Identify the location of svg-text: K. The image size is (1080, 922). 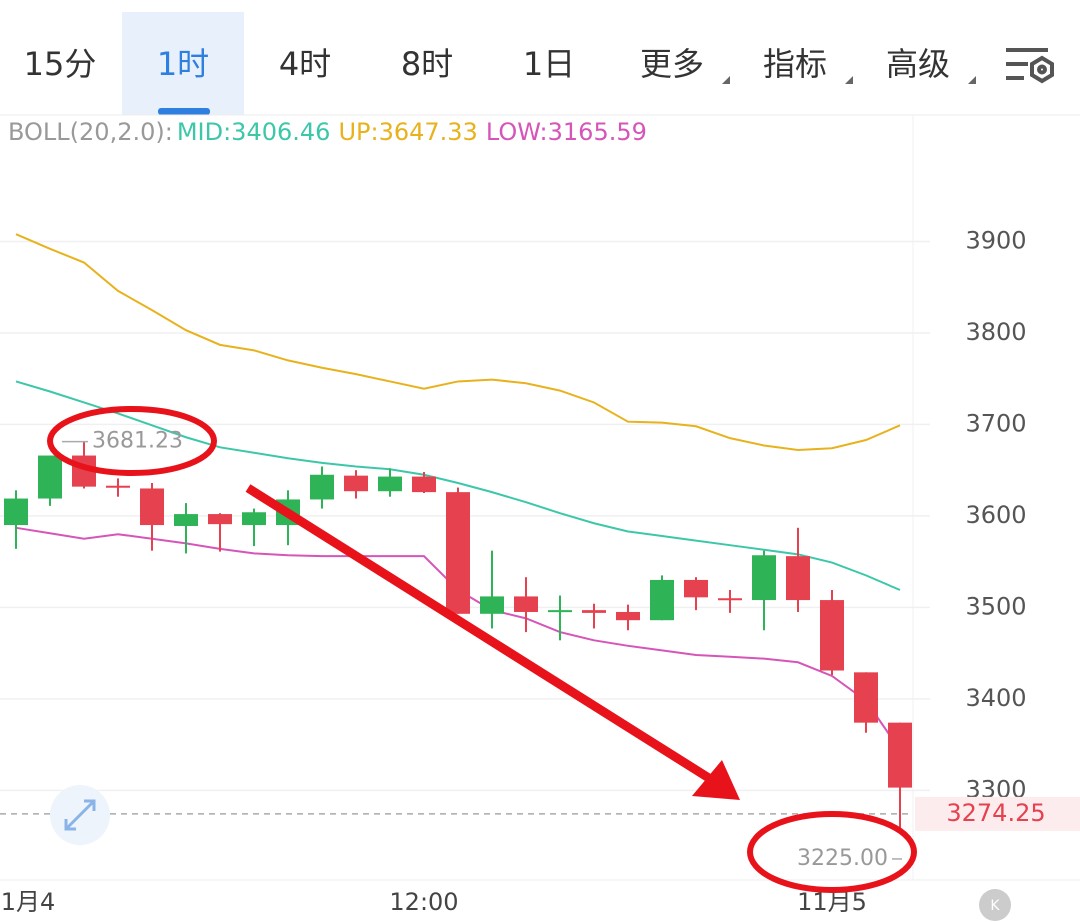
(995, 906).